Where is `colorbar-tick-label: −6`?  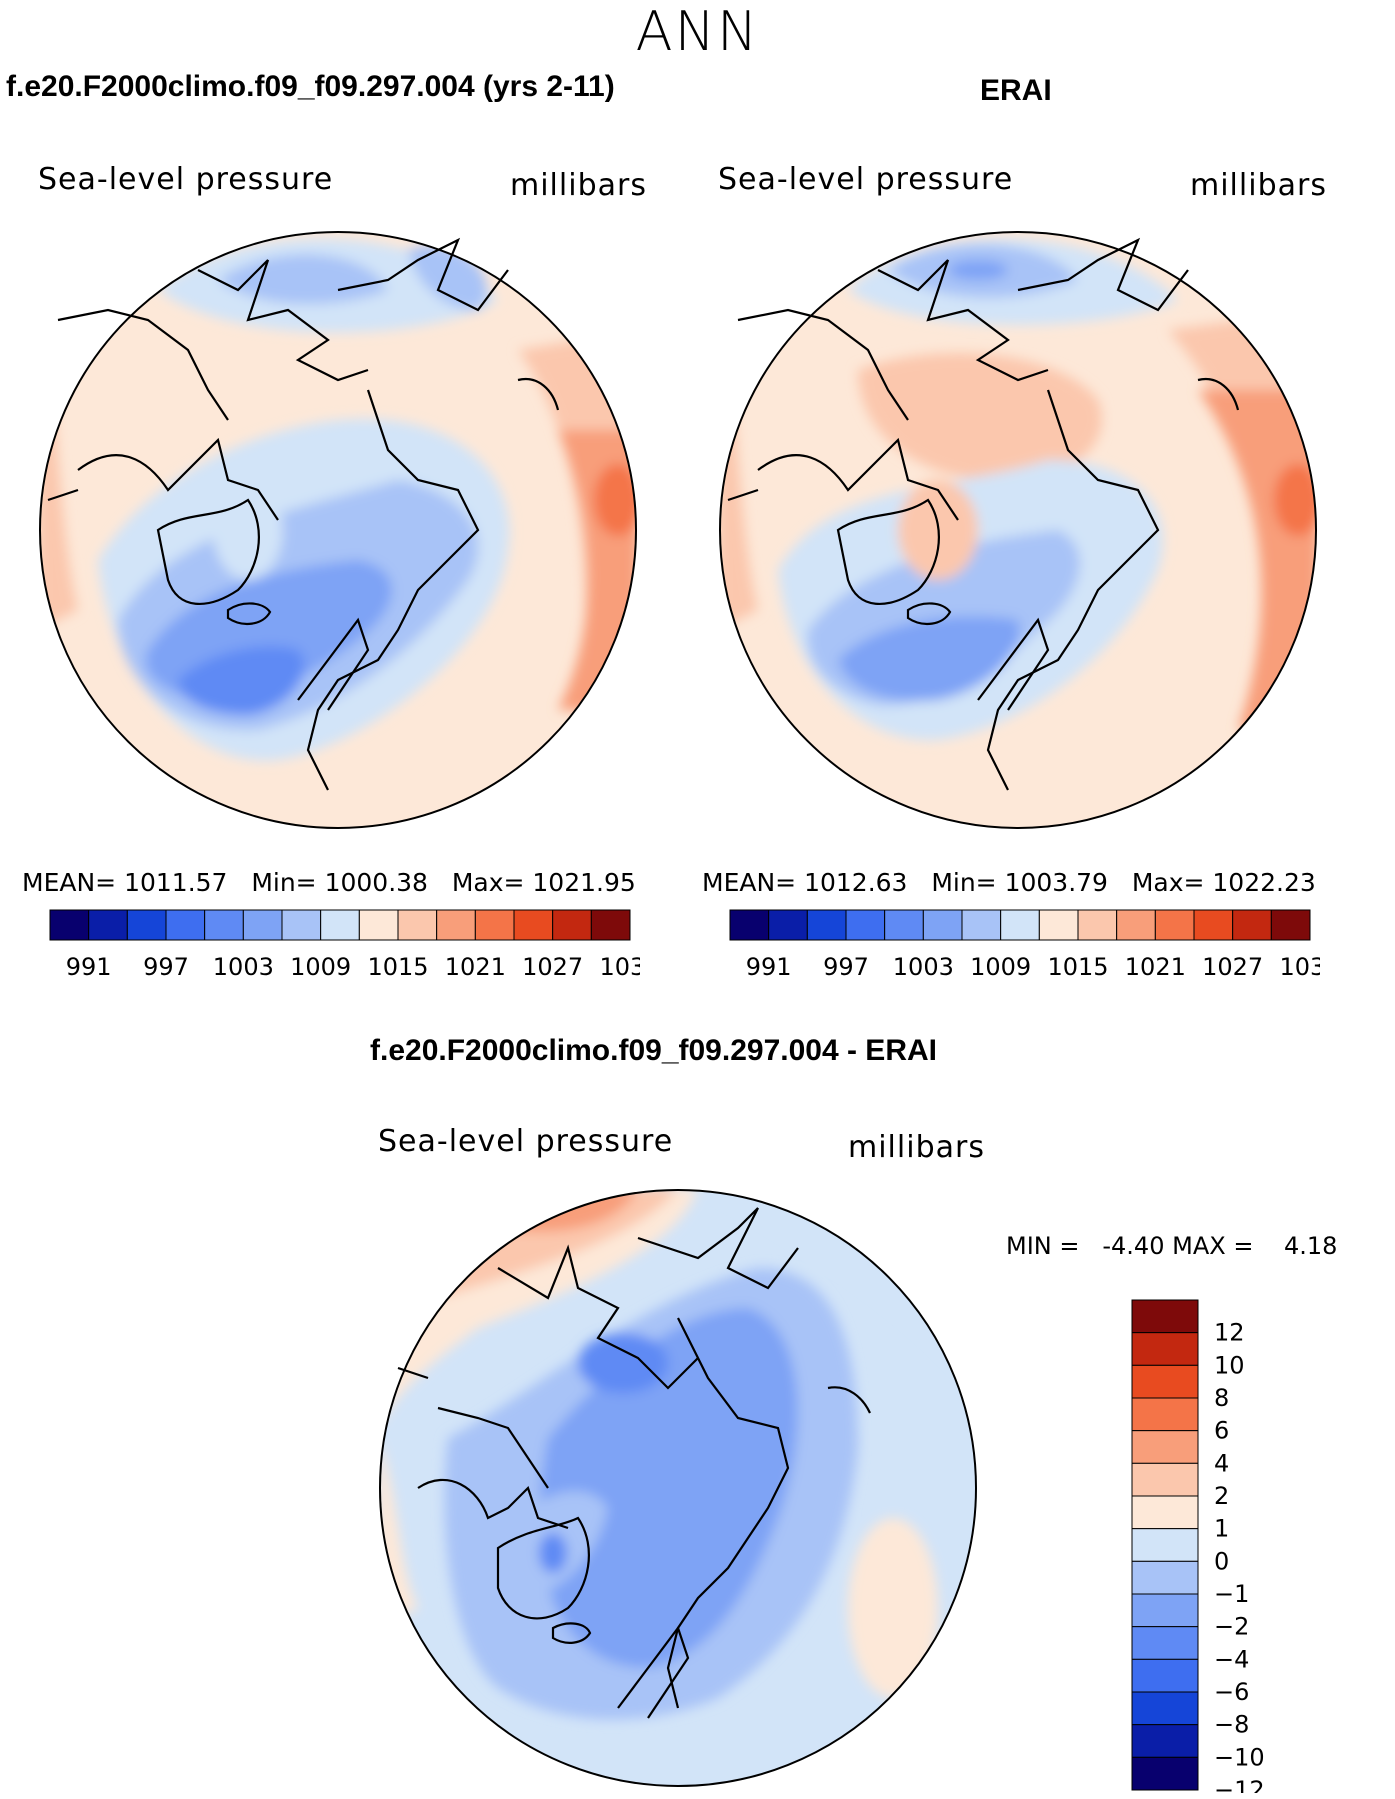 colorbar-tick-label: −6 is located at coordinates (1231, 1692).